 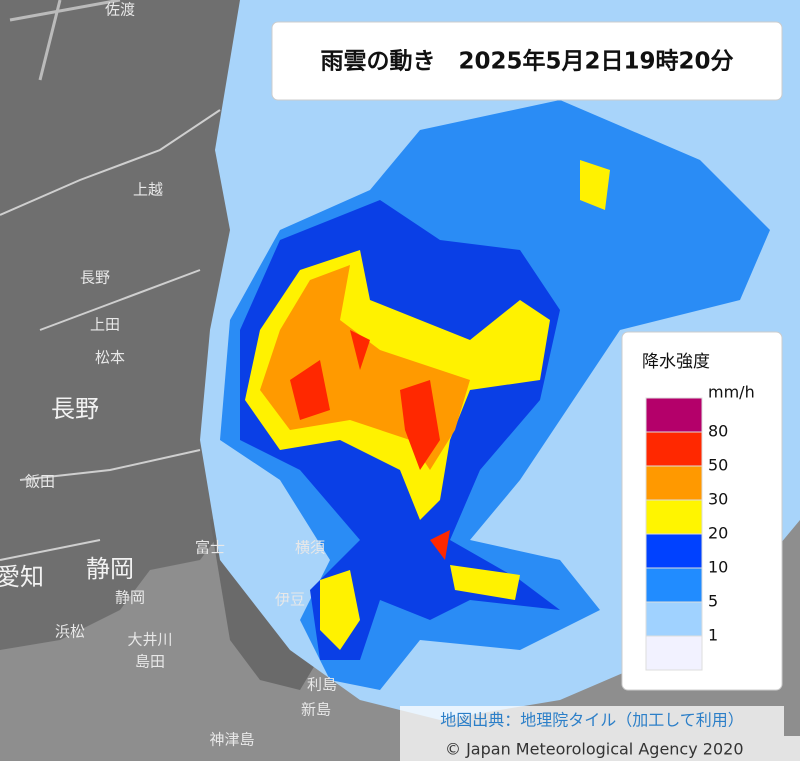 I want to click on place-label: 利島, so click(x=322, y=685).